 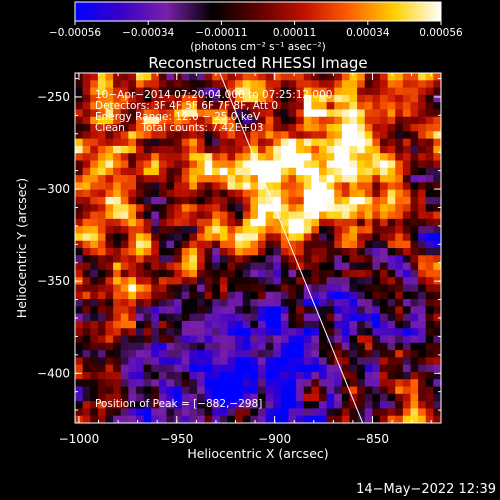 I want to click on y-tick-label: −350, so click(x=53, y=281).